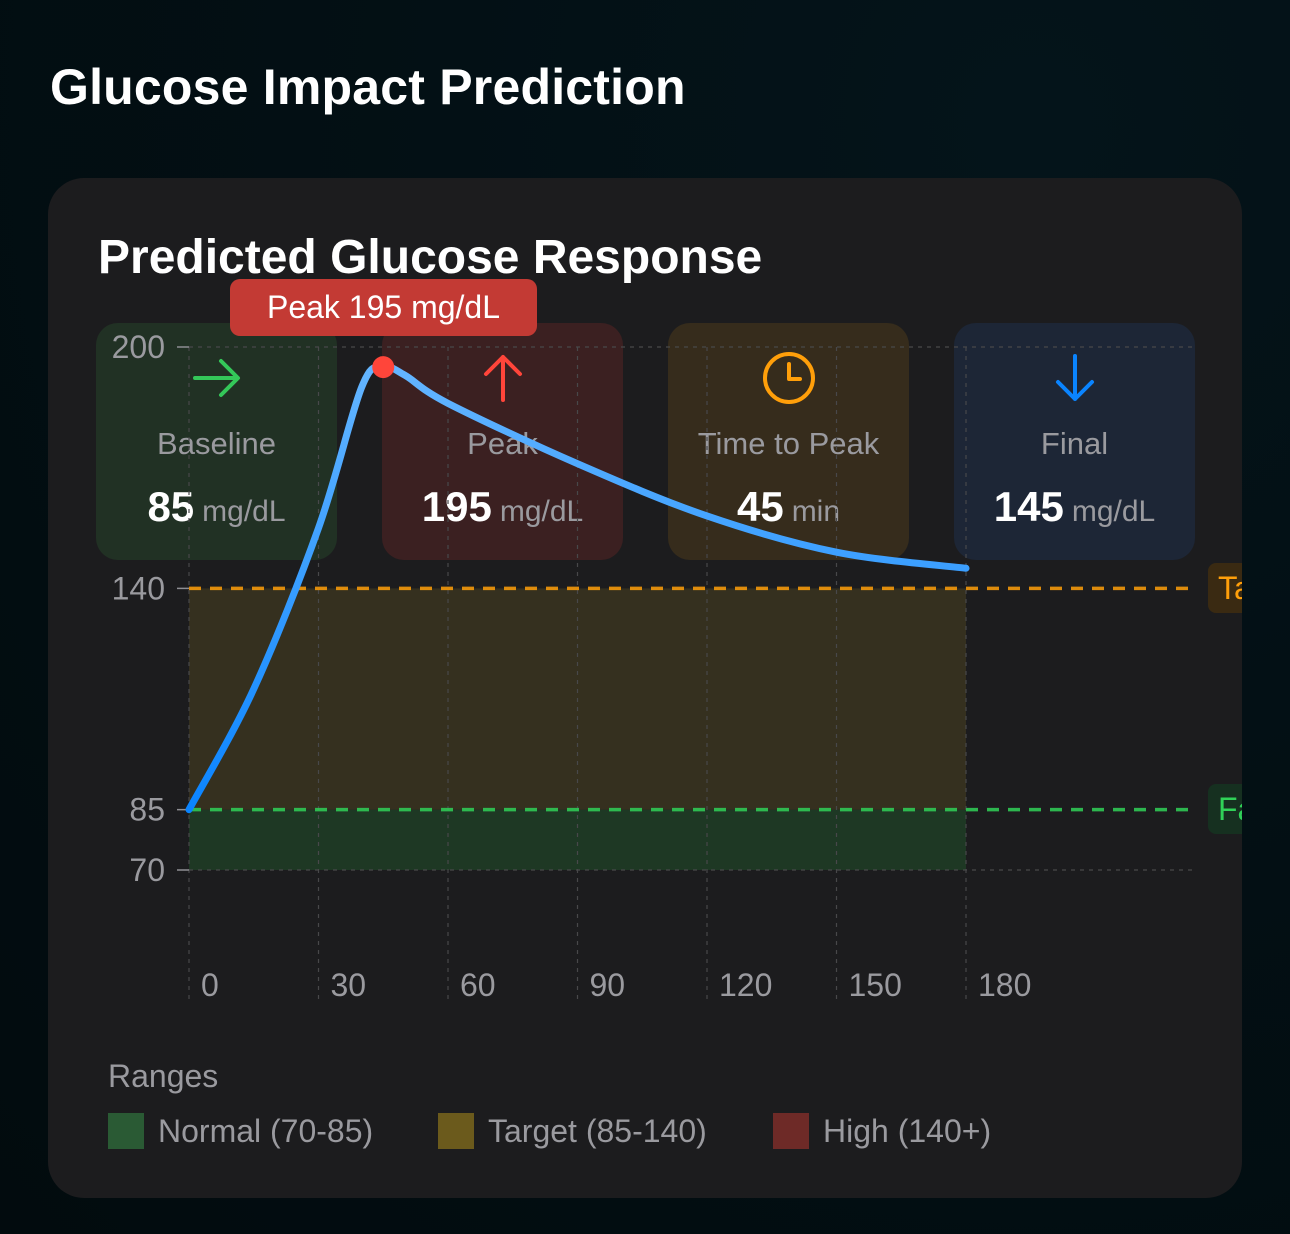  I want to click on stat-value: 145 mg/dL, so click(1074, 507).